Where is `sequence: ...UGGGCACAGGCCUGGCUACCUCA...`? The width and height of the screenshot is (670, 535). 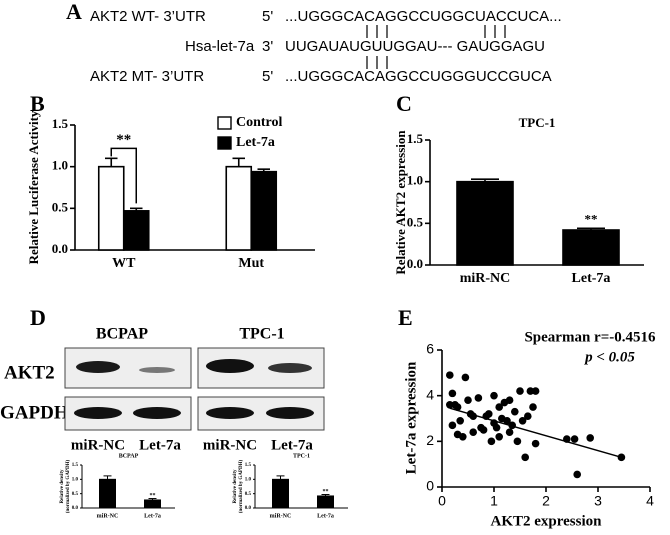 sequence: ...UGGGCACAGGCCUGGCUACCUCA... is located at coordinates (423, 16).